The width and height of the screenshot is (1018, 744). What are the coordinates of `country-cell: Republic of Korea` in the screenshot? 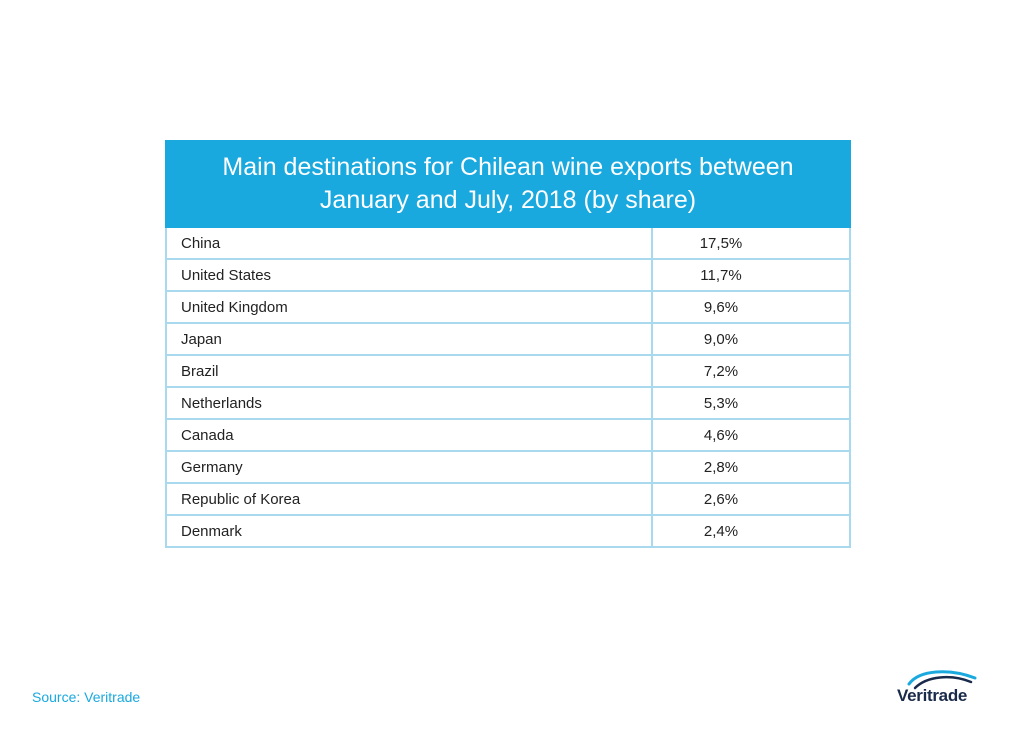 It's located at (409, 499).